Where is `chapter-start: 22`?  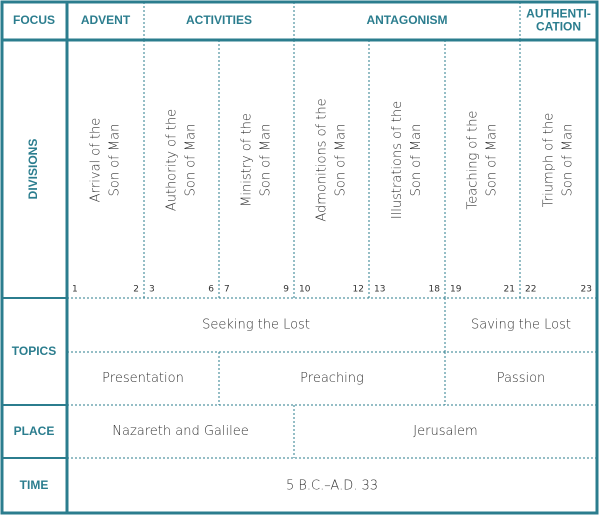
chapter-start: 22 is located at coordinates (530, 290).